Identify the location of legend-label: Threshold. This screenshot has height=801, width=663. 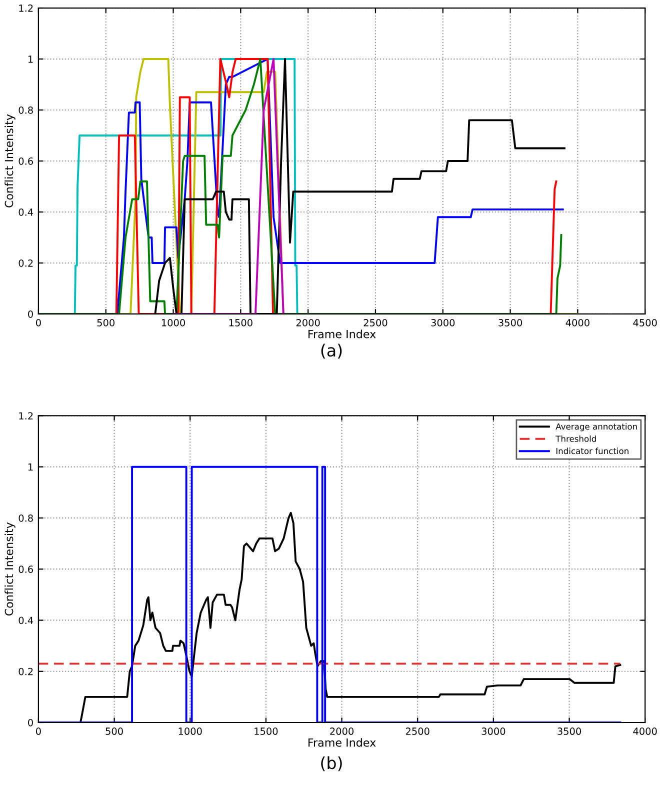
(576, 438).